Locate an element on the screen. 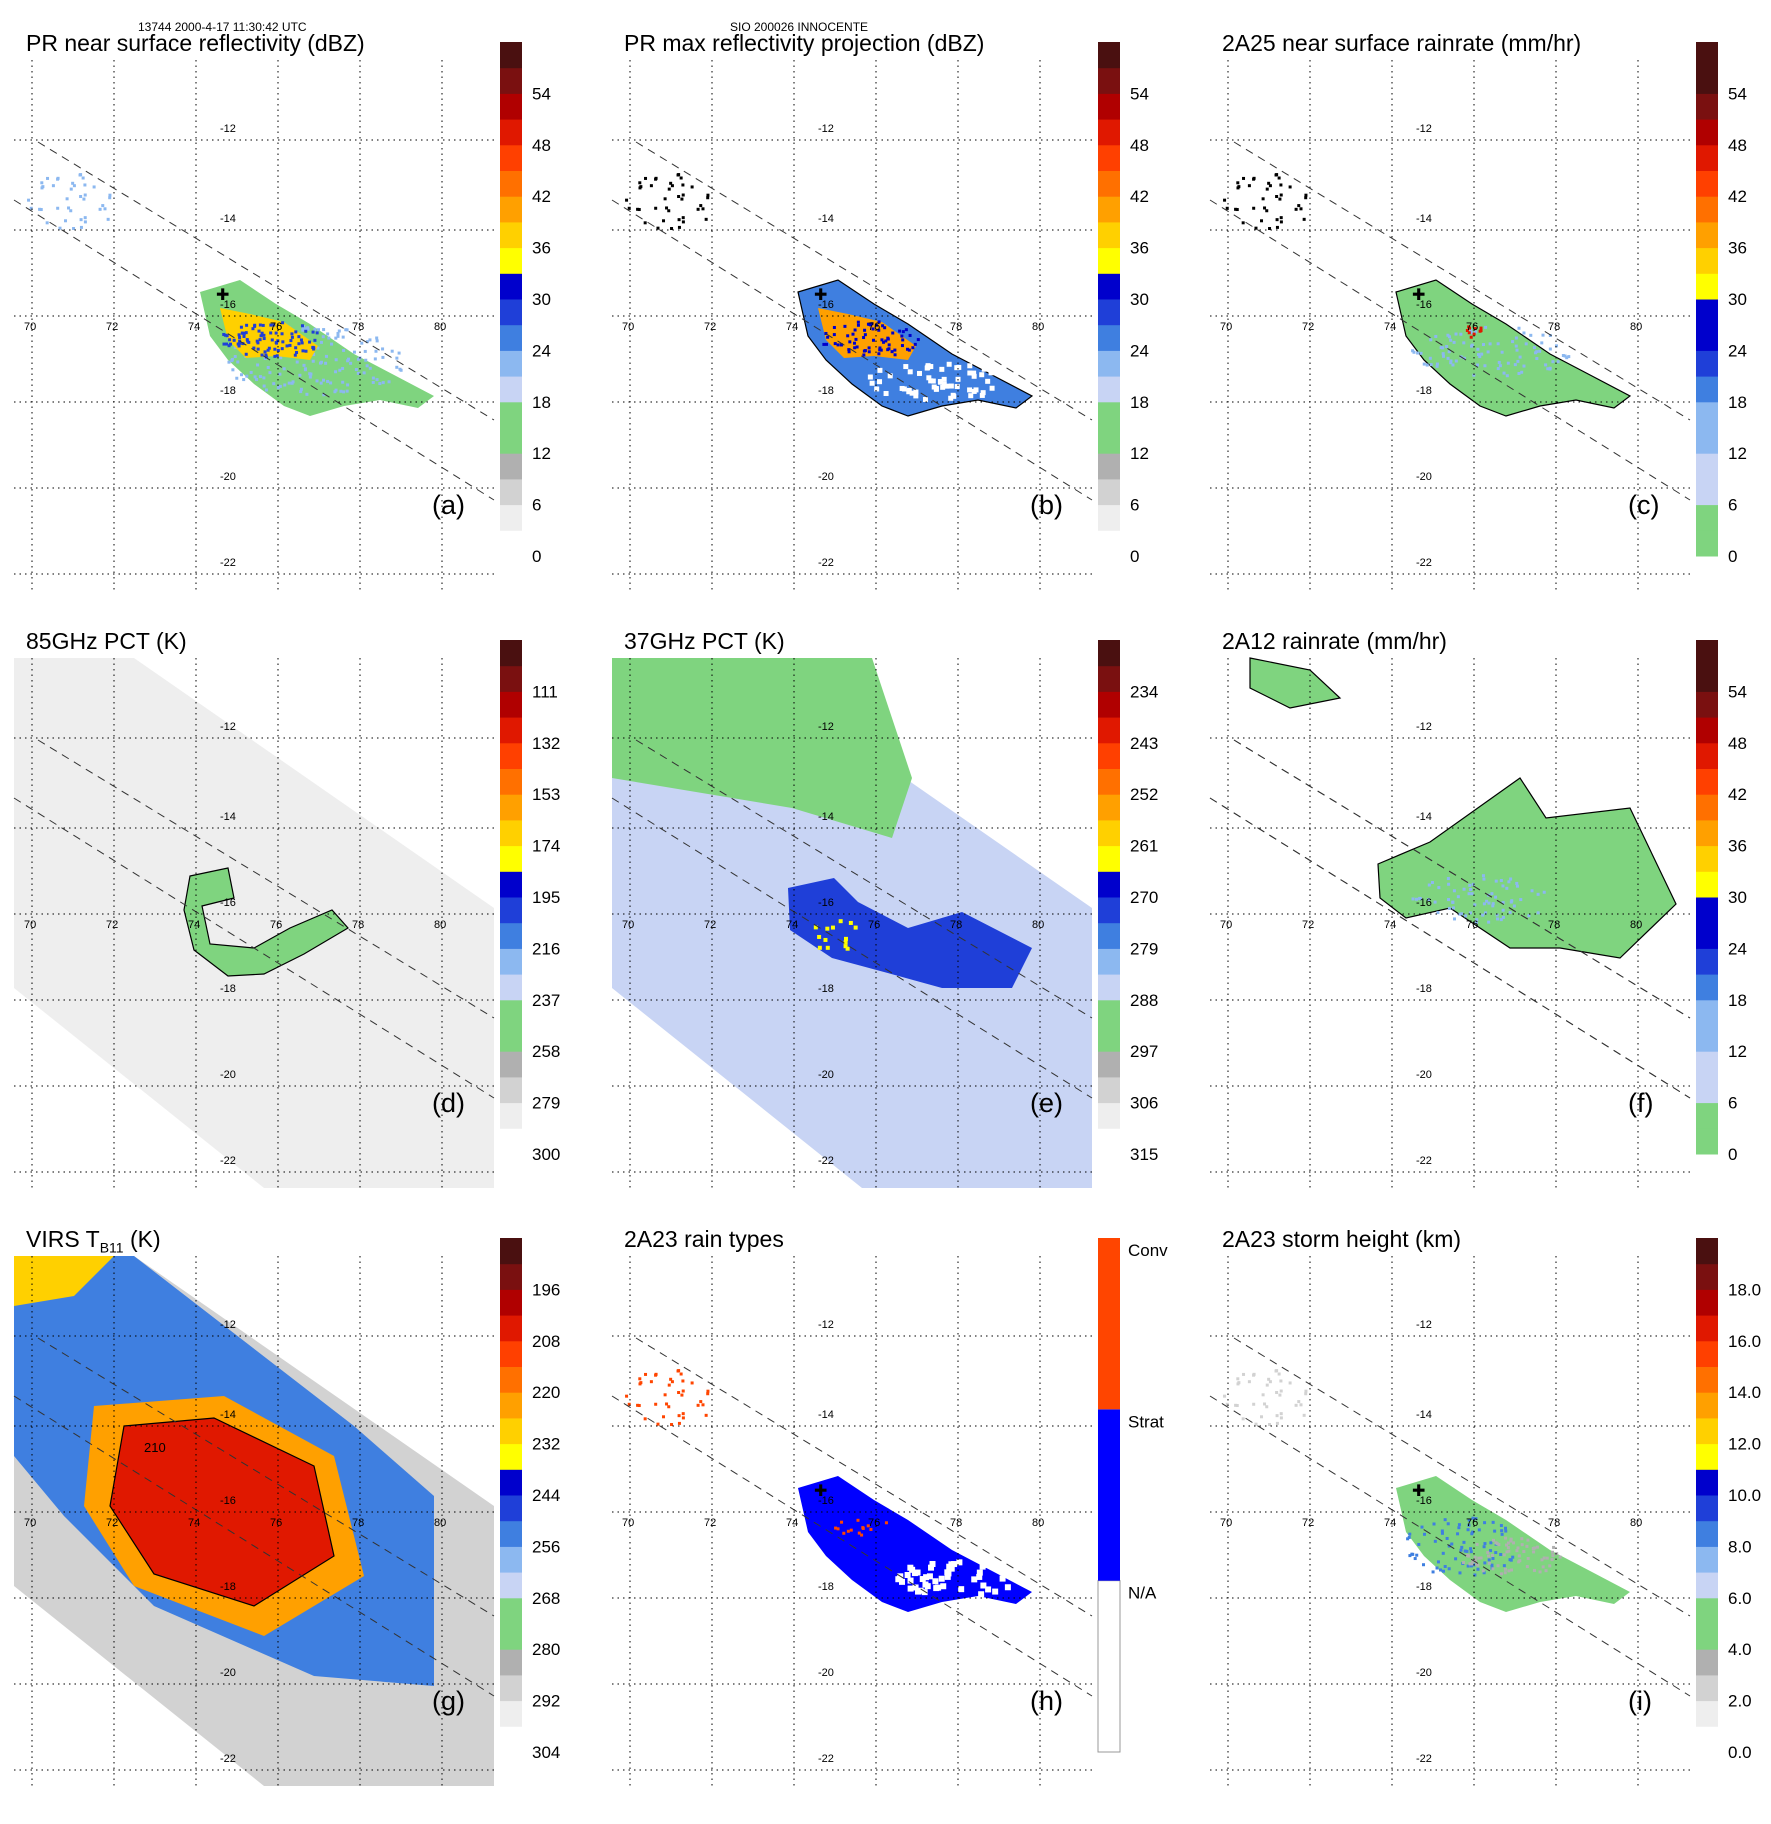  lat-label: -14 is located at coordinates (826, 817).